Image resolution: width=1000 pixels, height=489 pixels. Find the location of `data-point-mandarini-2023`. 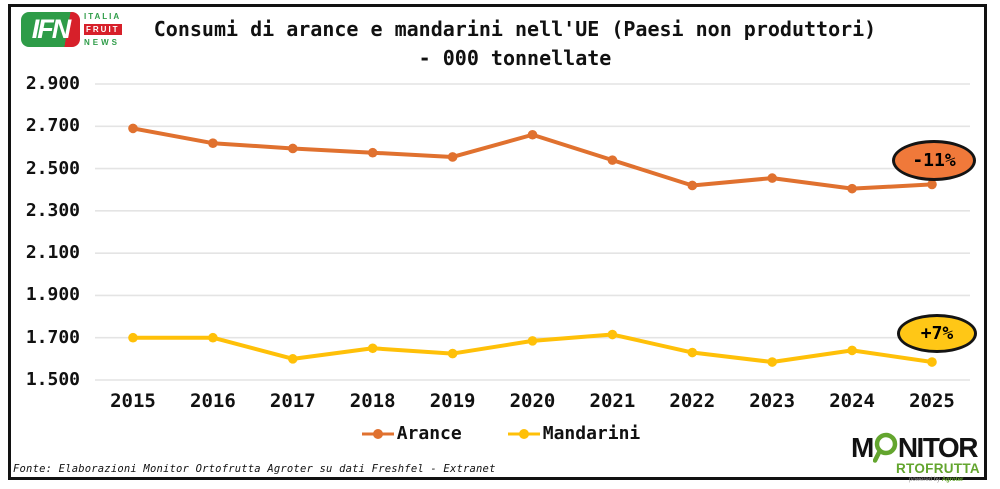

data-point-mandarini-2023 is located at coordinates (772, 362).